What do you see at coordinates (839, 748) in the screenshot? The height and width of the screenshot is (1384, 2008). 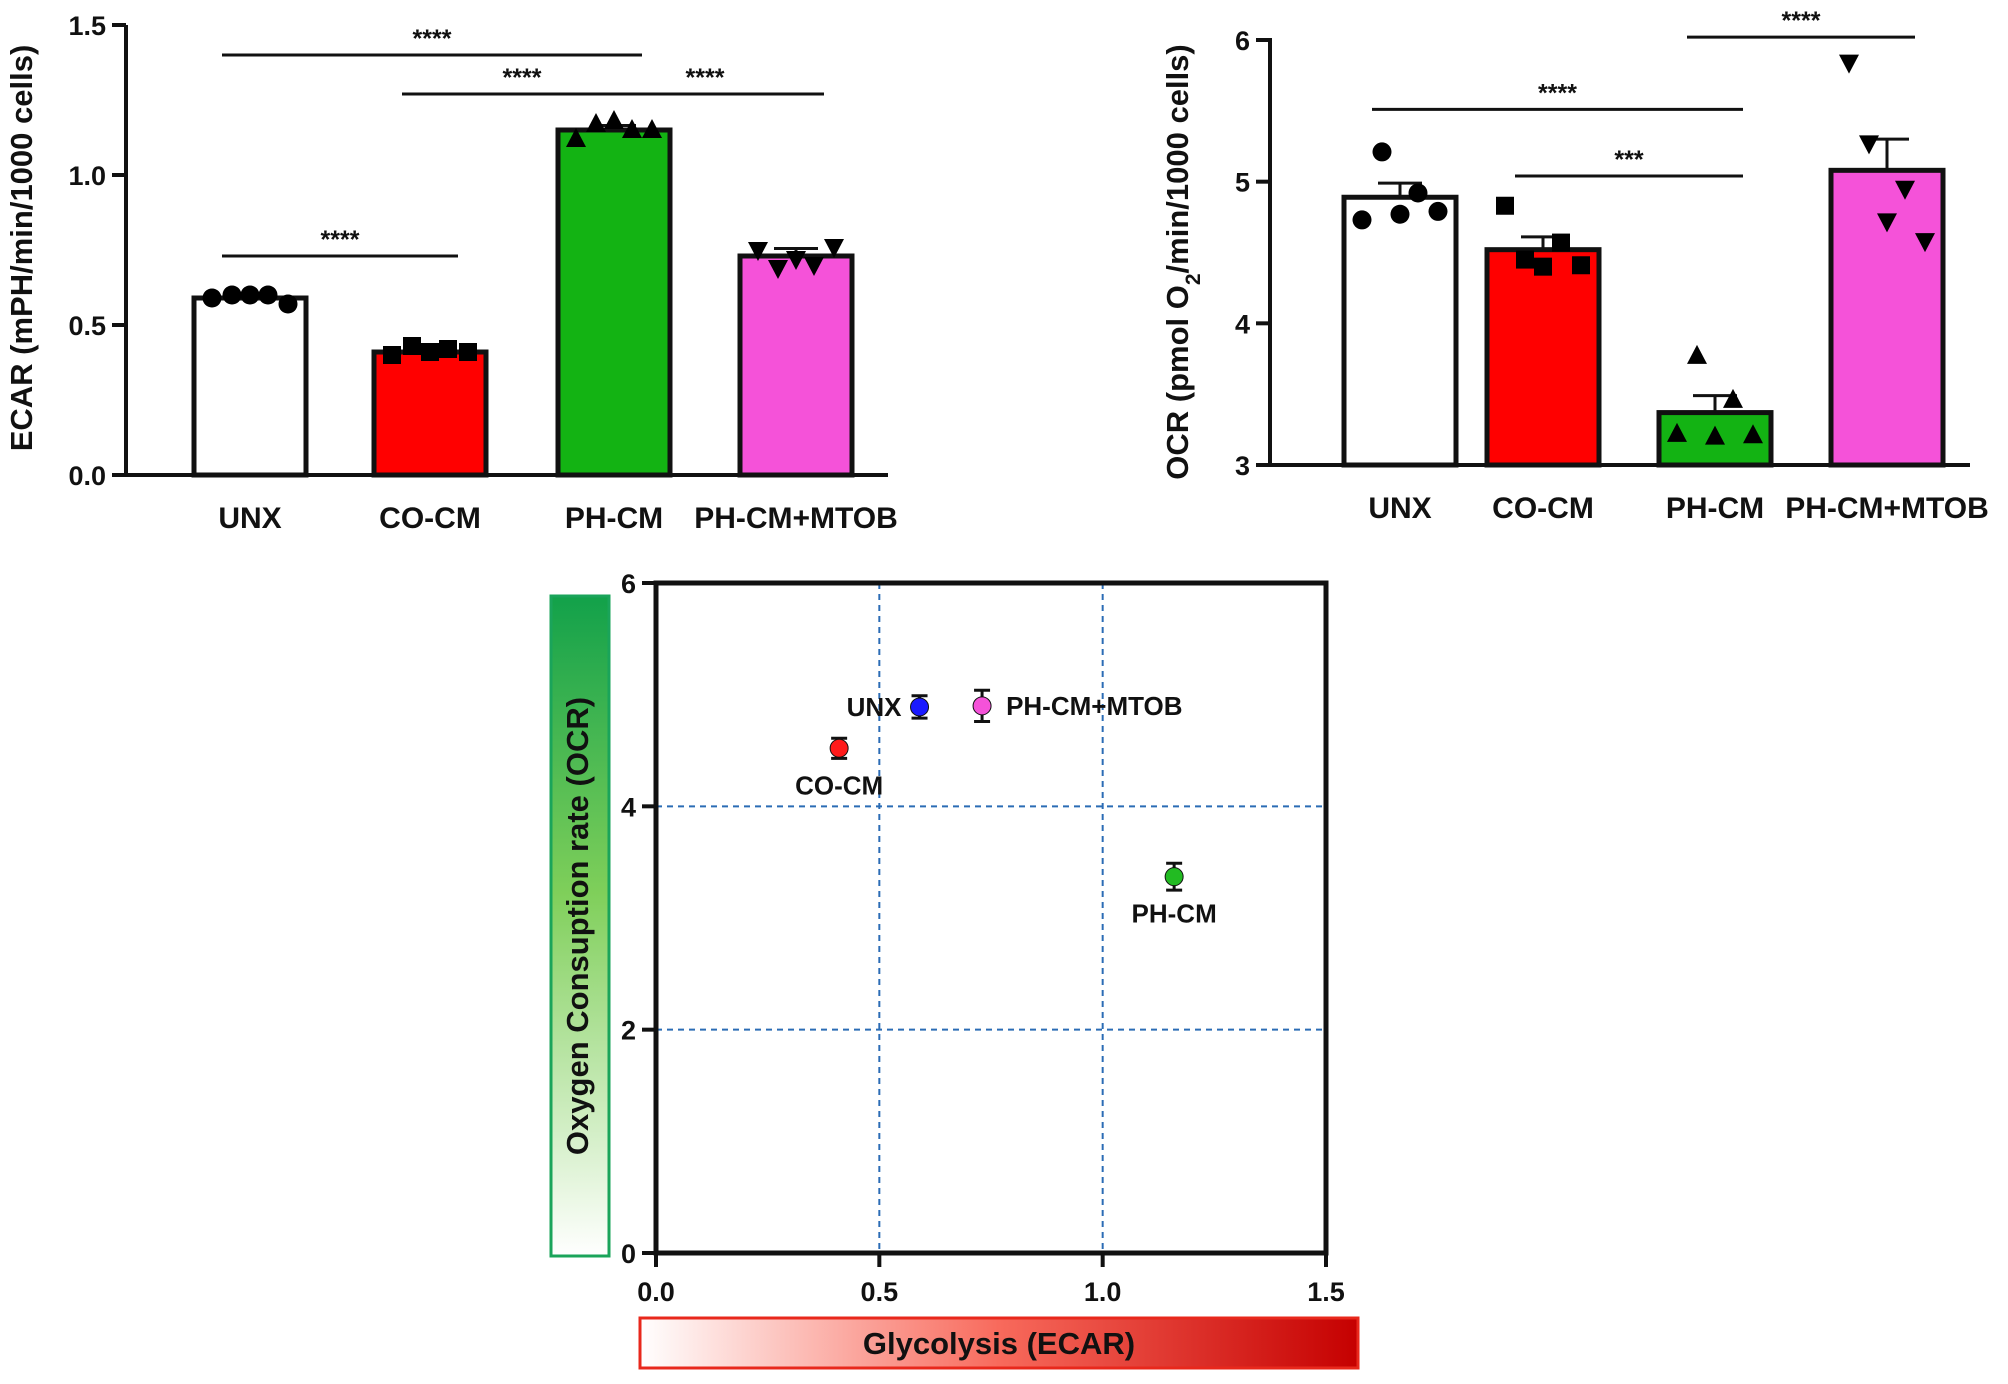 I see `point-co-cm` at bounding box center [839, 748].